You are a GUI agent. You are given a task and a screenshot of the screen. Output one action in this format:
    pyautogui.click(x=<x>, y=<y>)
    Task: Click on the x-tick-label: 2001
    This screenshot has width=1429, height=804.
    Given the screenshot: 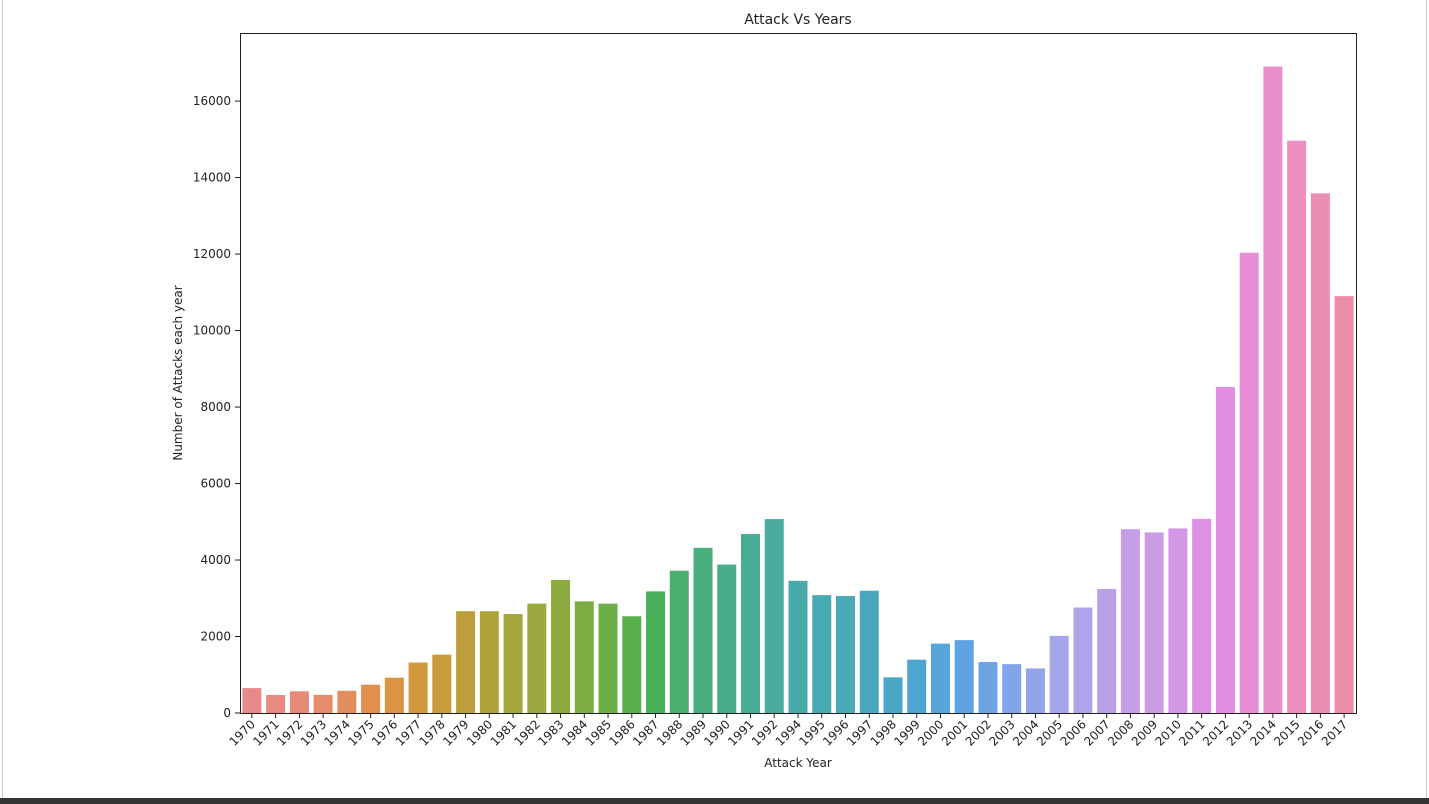 What is the action you would take?
    pyautogui.click(x=954, y=732)
    